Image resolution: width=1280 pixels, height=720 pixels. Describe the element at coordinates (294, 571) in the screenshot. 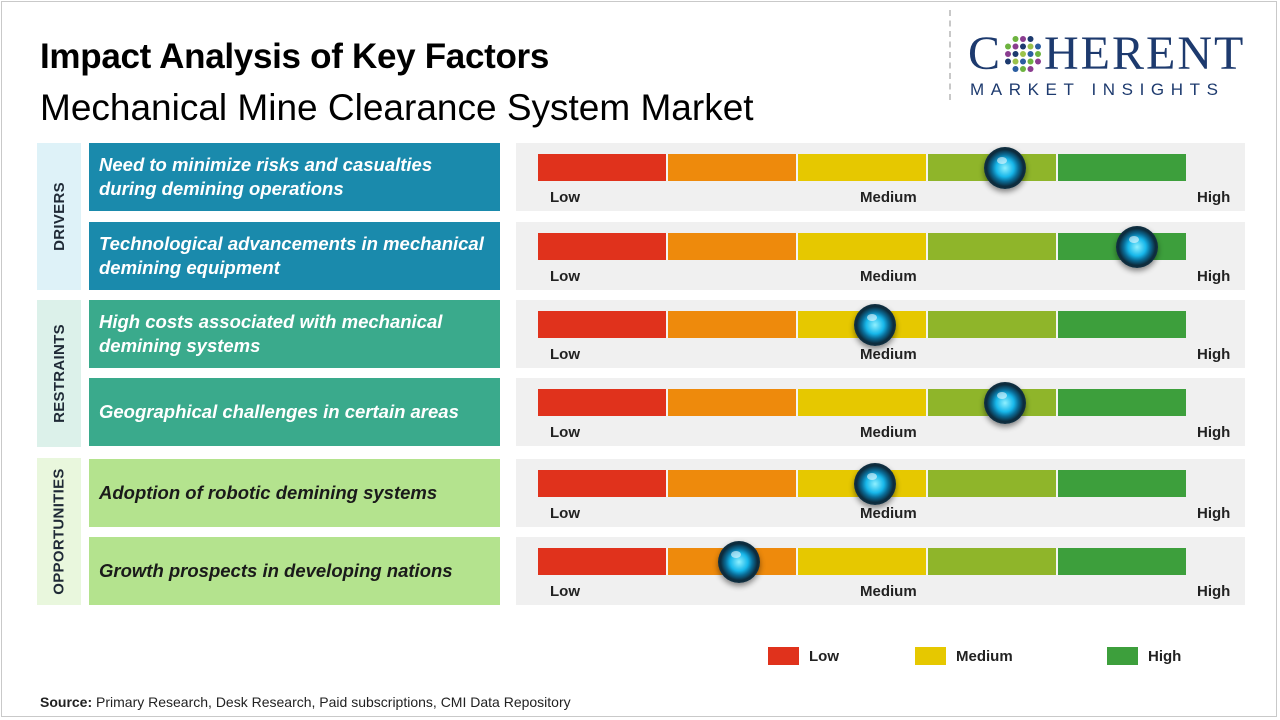

I see `factor-opportunities-2: Growth prospects in developing nations` at that location.